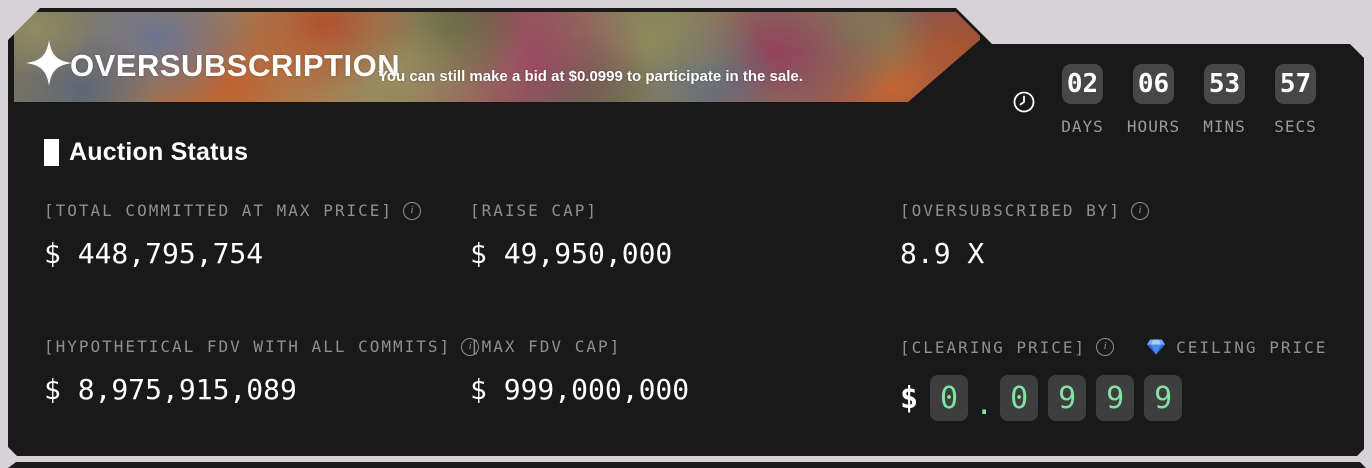  What do you see at coordinates (1082, 84) in the screenshot?
I see `countdown-days-value: 02` at bounding box center [1082, 84].